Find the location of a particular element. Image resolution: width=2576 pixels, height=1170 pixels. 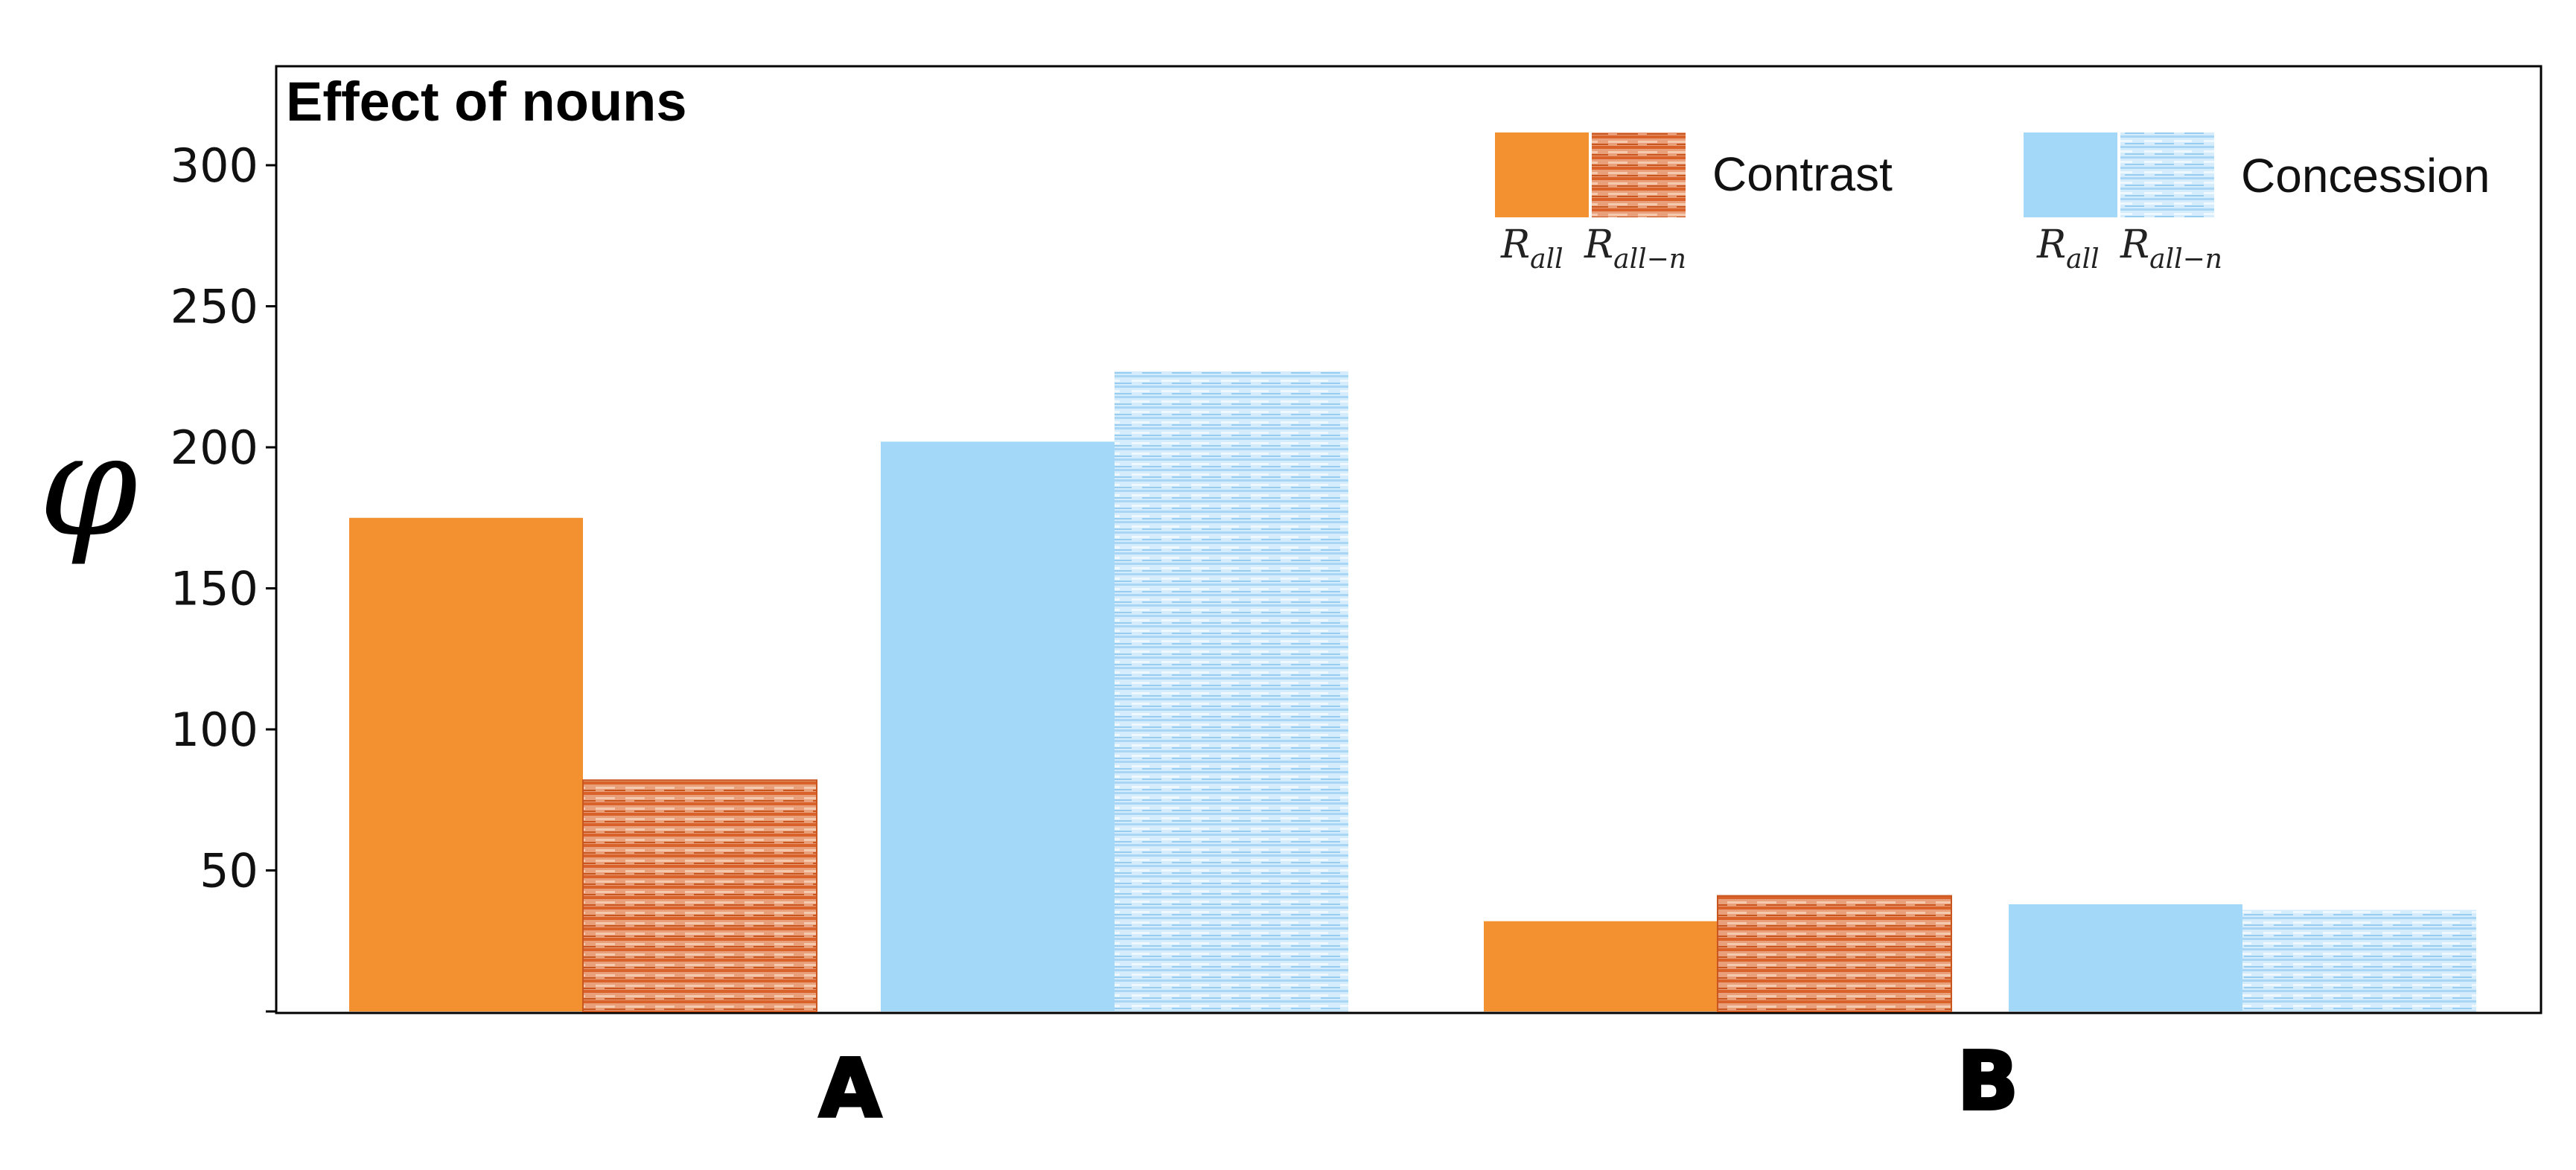

bar-a-contrast-rall is located at coordinates (466, 764).